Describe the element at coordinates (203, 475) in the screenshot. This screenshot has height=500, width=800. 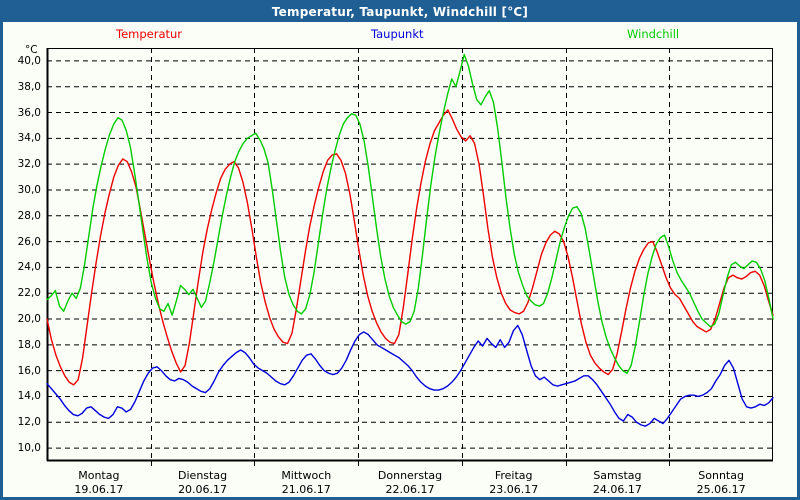
I see `x-tick-day-label: Dienstag` at that location.